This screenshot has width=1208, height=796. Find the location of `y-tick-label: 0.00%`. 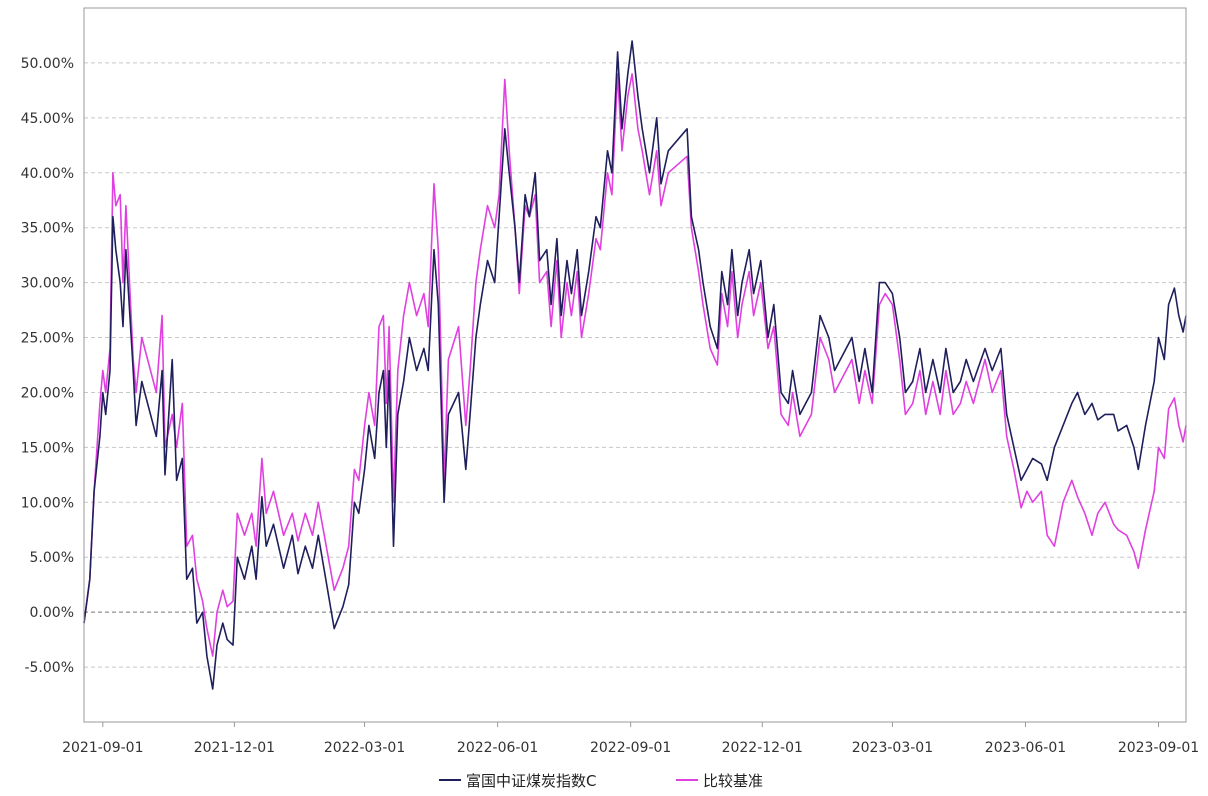

y-tick-label: 0.00% is located at coordinates (52, 613).